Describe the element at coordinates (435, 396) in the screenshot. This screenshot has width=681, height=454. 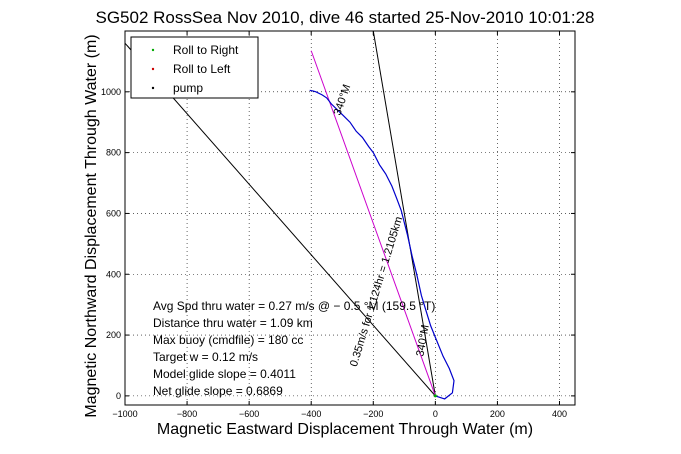
I see `track-start-point` at that location.